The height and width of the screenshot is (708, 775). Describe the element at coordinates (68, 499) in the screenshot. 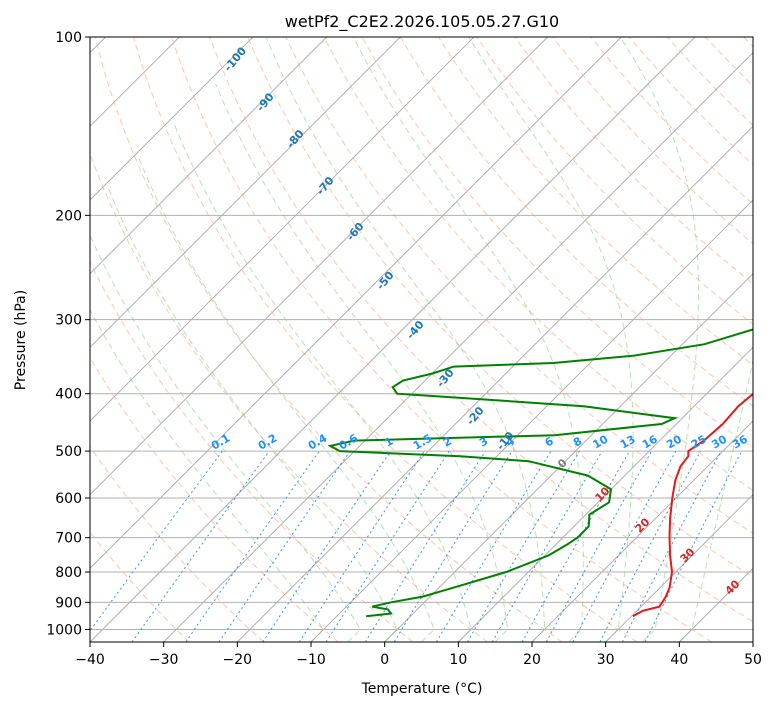

I see `y-tick-label: 600` at that location.